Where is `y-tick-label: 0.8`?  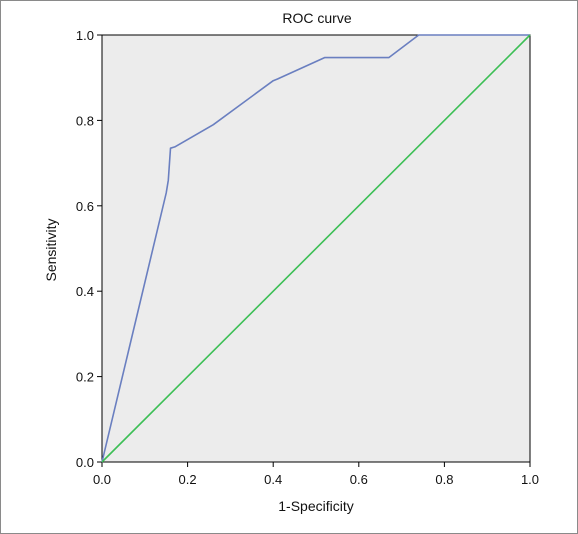 y-tick-label: 0.8 is located at coordinates (85, 120).